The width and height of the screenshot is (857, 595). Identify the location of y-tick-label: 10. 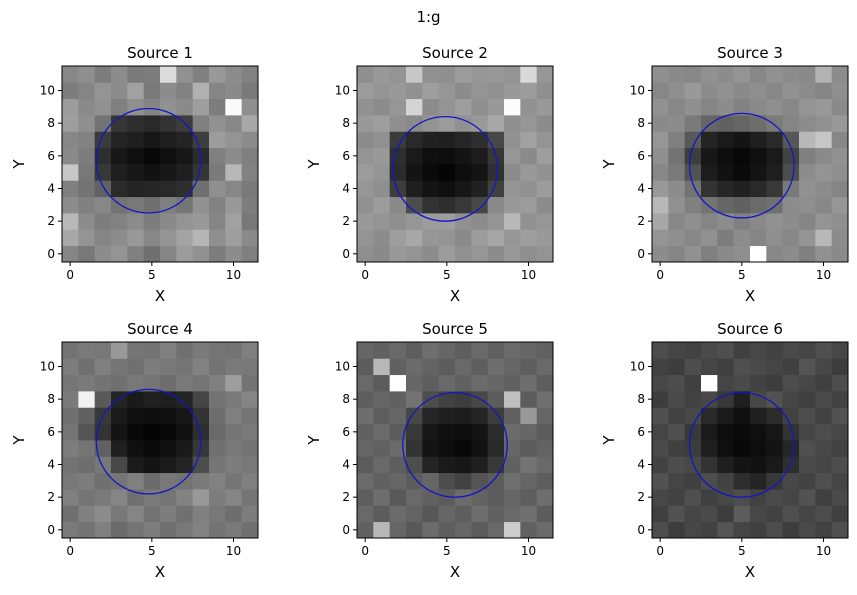
(47, 367).